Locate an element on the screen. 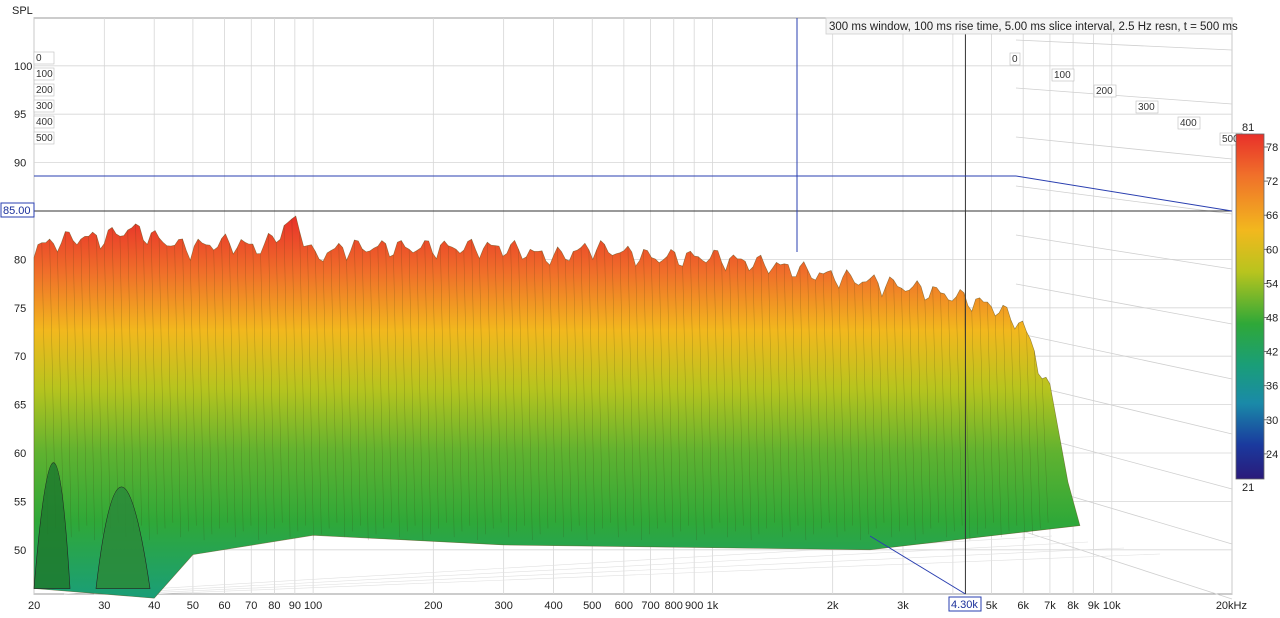 The width and height of the screenshot is (1280, 618). y-tick-label: 70 is located at coordinates (20, 357).